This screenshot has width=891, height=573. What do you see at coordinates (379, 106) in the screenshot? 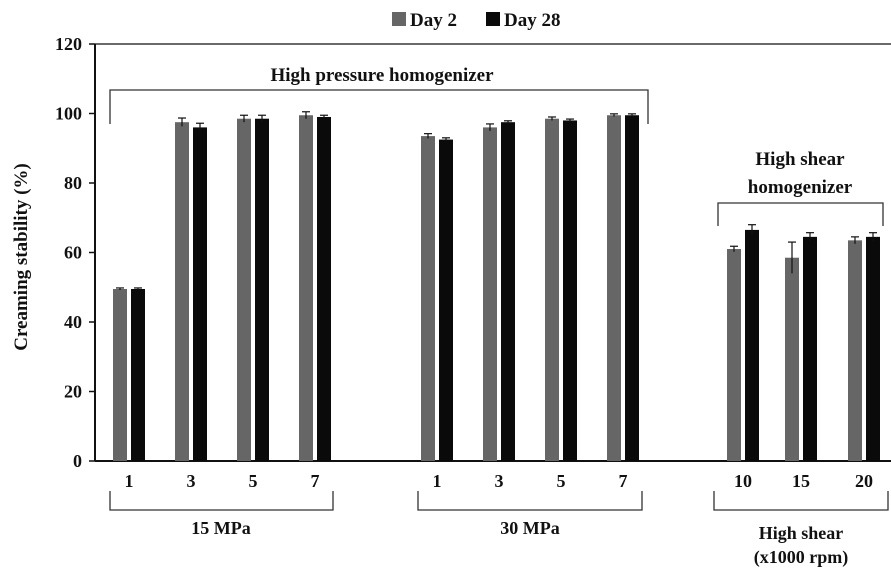
I see `hp-bracket` at bounding box center [379, 106].